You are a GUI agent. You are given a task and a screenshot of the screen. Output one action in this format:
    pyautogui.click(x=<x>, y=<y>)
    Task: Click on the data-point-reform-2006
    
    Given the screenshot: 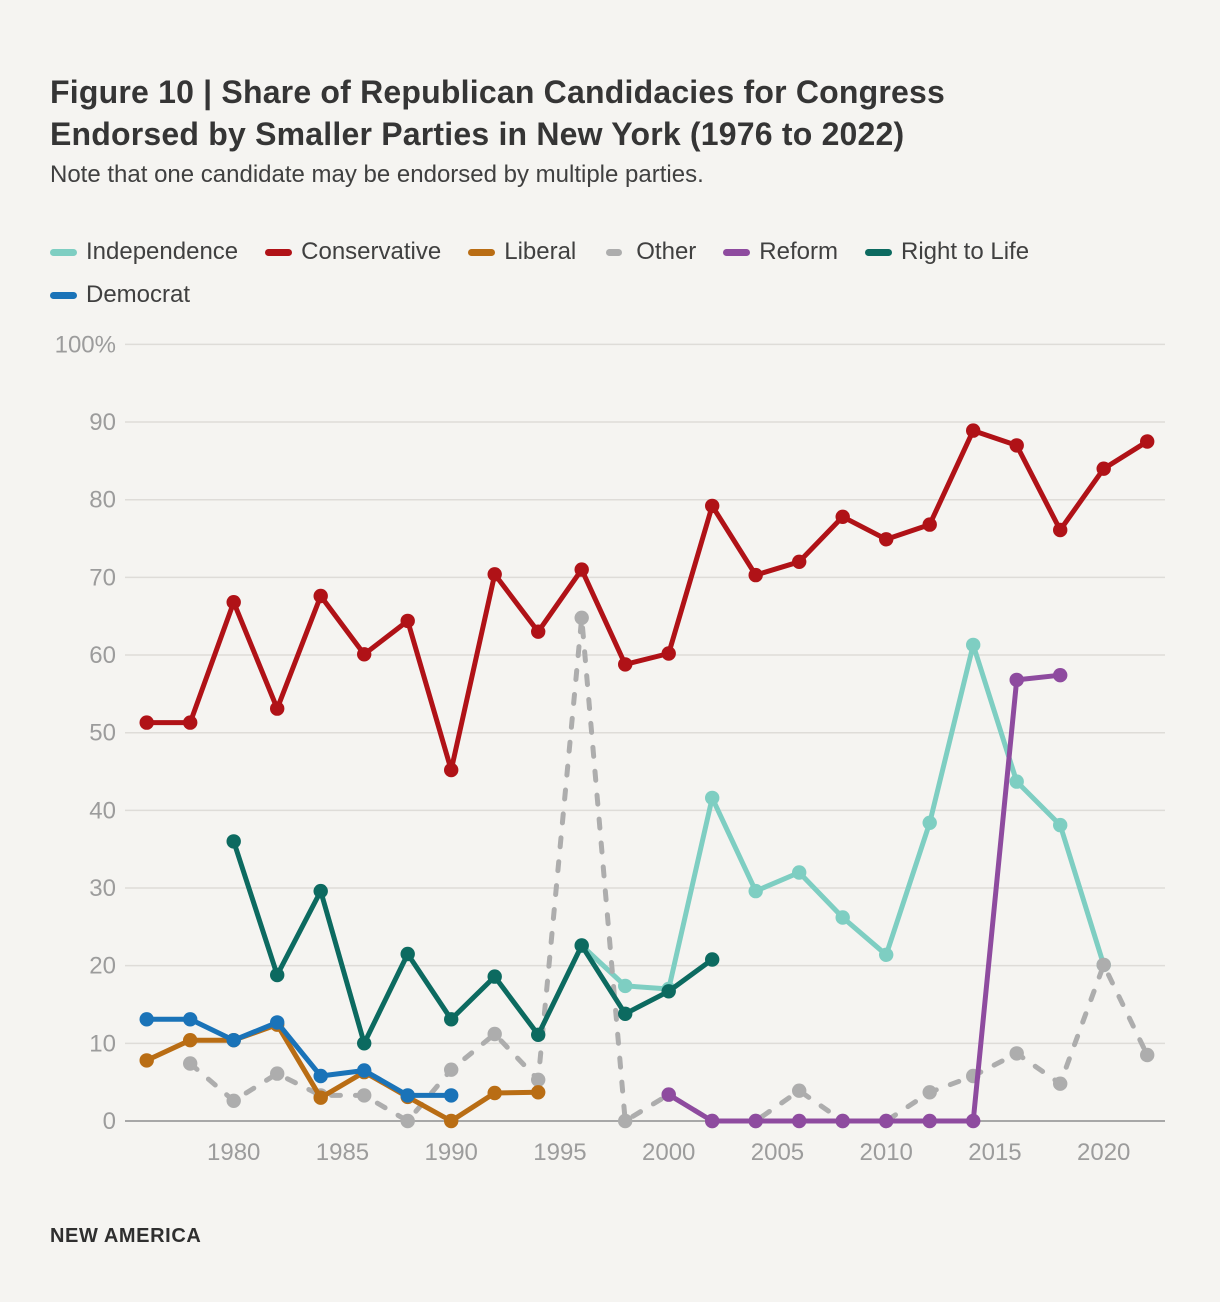 What is the action you would take?
    pyautogui.click(x=799, y=1121)
    